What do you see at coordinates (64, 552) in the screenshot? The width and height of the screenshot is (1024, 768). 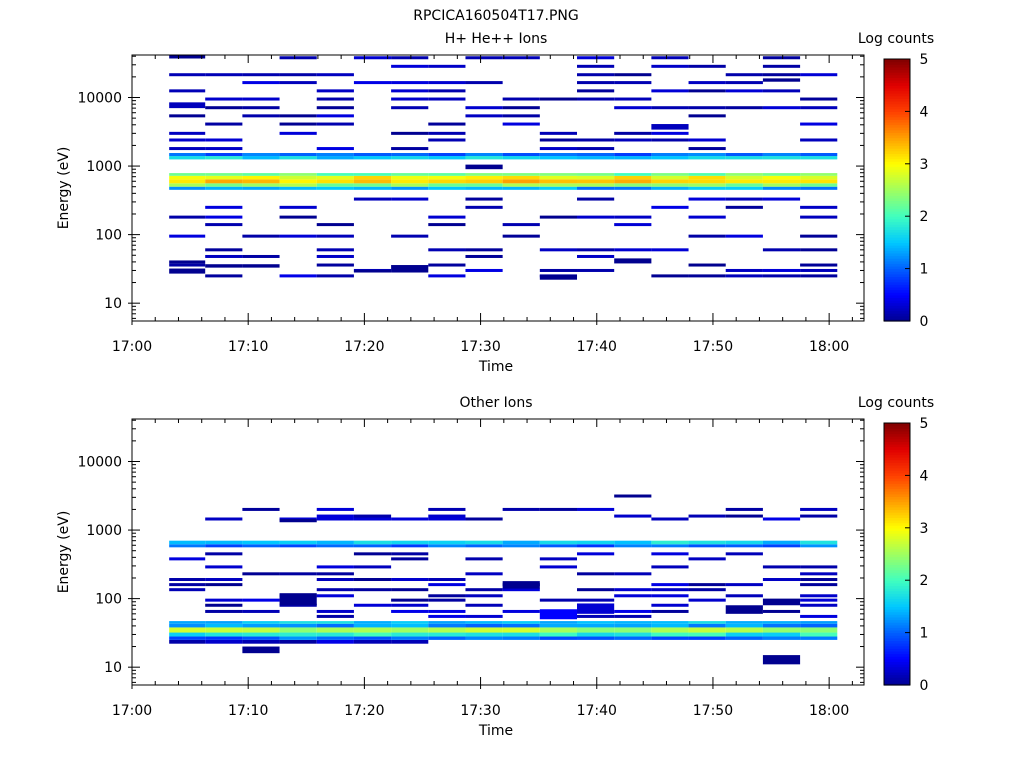 I see `y-axis-label: Energy (eV)` at bounding box center [64, 552].